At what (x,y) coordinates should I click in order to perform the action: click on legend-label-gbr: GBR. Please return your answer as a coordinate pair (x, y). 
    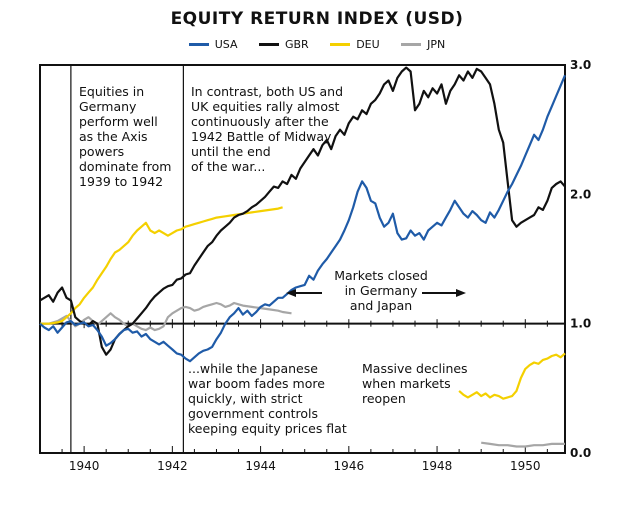
    Looking at the image, I should click on (296, 44).